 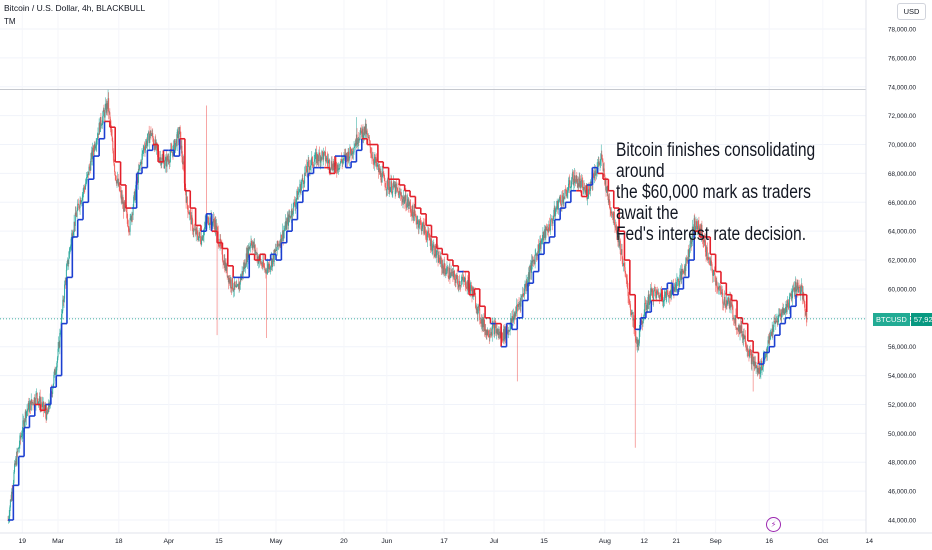 I want to click on price-tick-label: 46,000.00, so click(x=902, y=492).